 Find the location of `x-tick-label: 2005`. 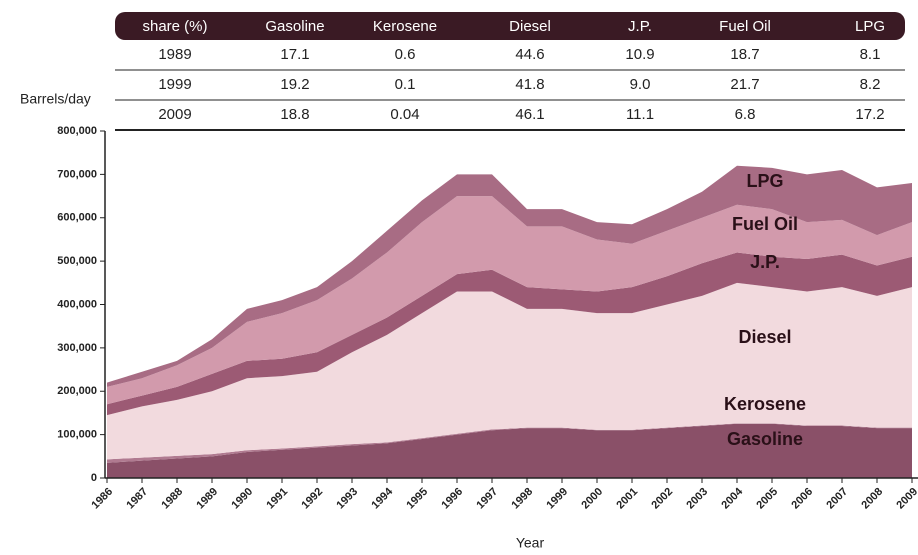

x-tick-label: 2005 is located at coordinates (767, 499).